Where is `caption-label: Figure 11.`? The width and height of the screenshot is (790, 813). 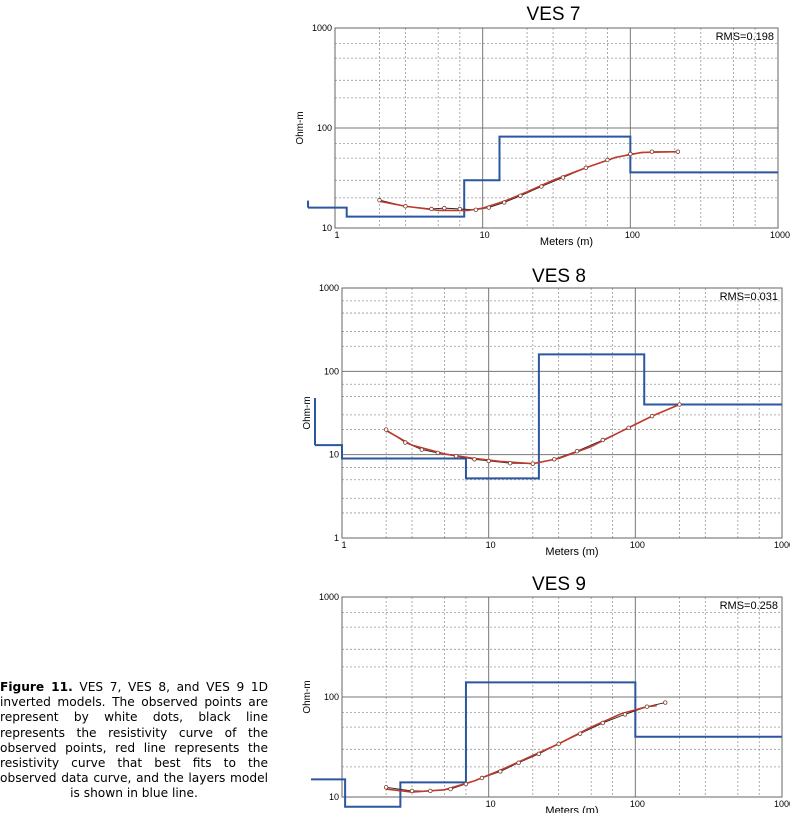
caption-label: Figure 11. is located at coordinates (36, 687).